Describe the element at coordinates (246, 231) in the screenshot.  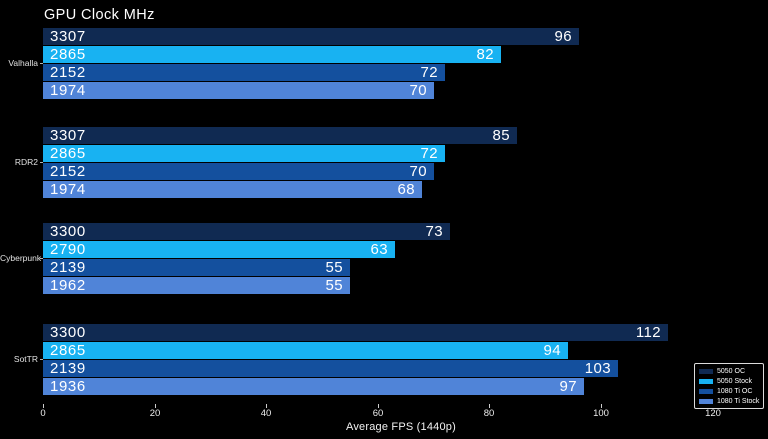
I see `bar: 3300 73` at that location.